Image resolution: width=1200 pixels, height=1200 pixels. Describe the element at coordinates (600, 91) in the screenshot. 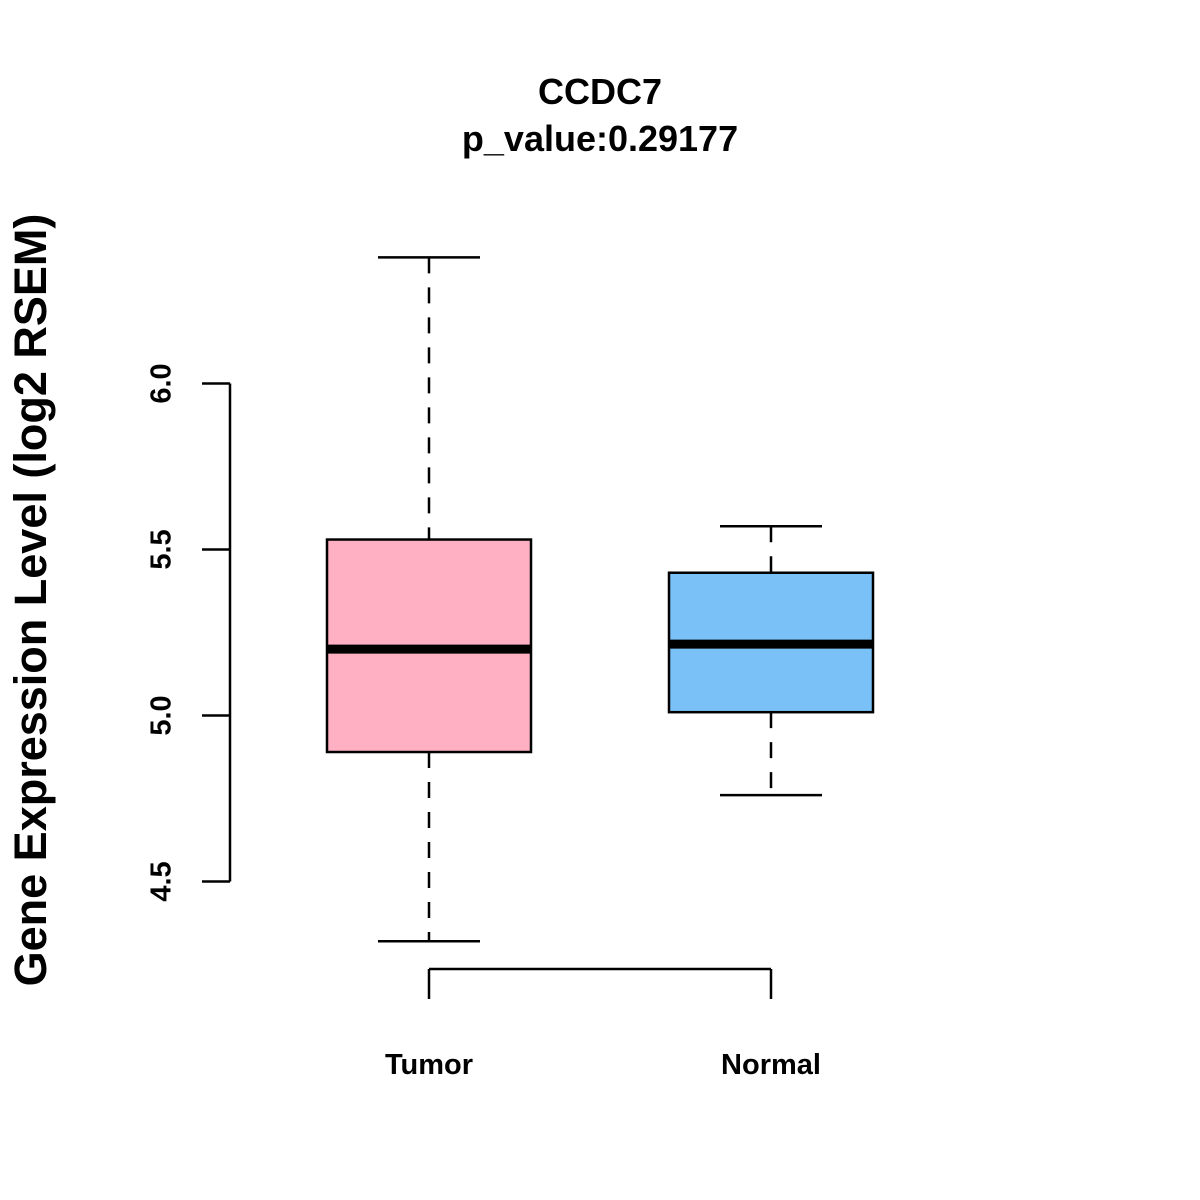

I see `chart-title: CCDC7` at that location.